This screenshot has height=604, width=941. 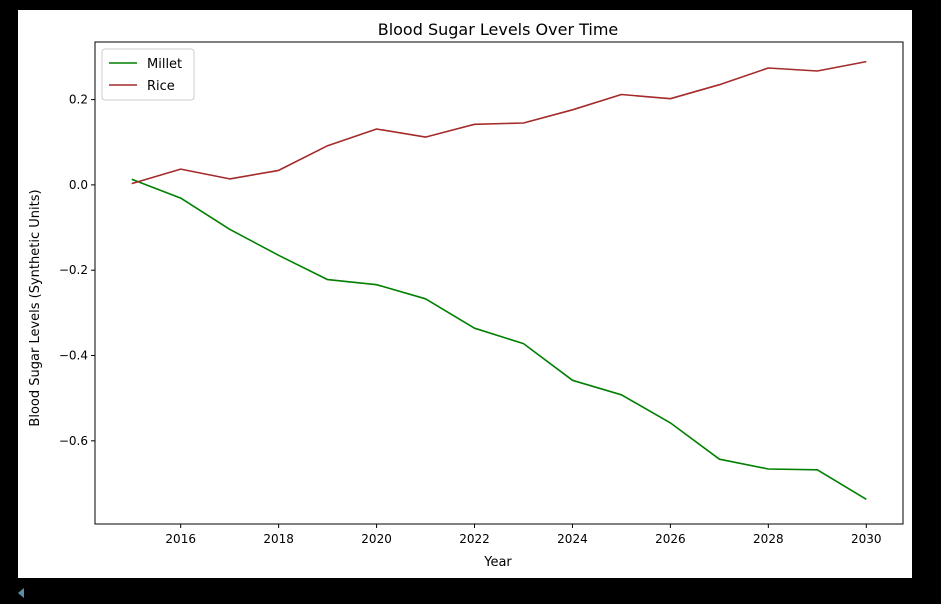 What do you see at coordinates (572, 539) in the screenshot?
I see `x-tick-label: 2024` at bounding box center [572, 539].